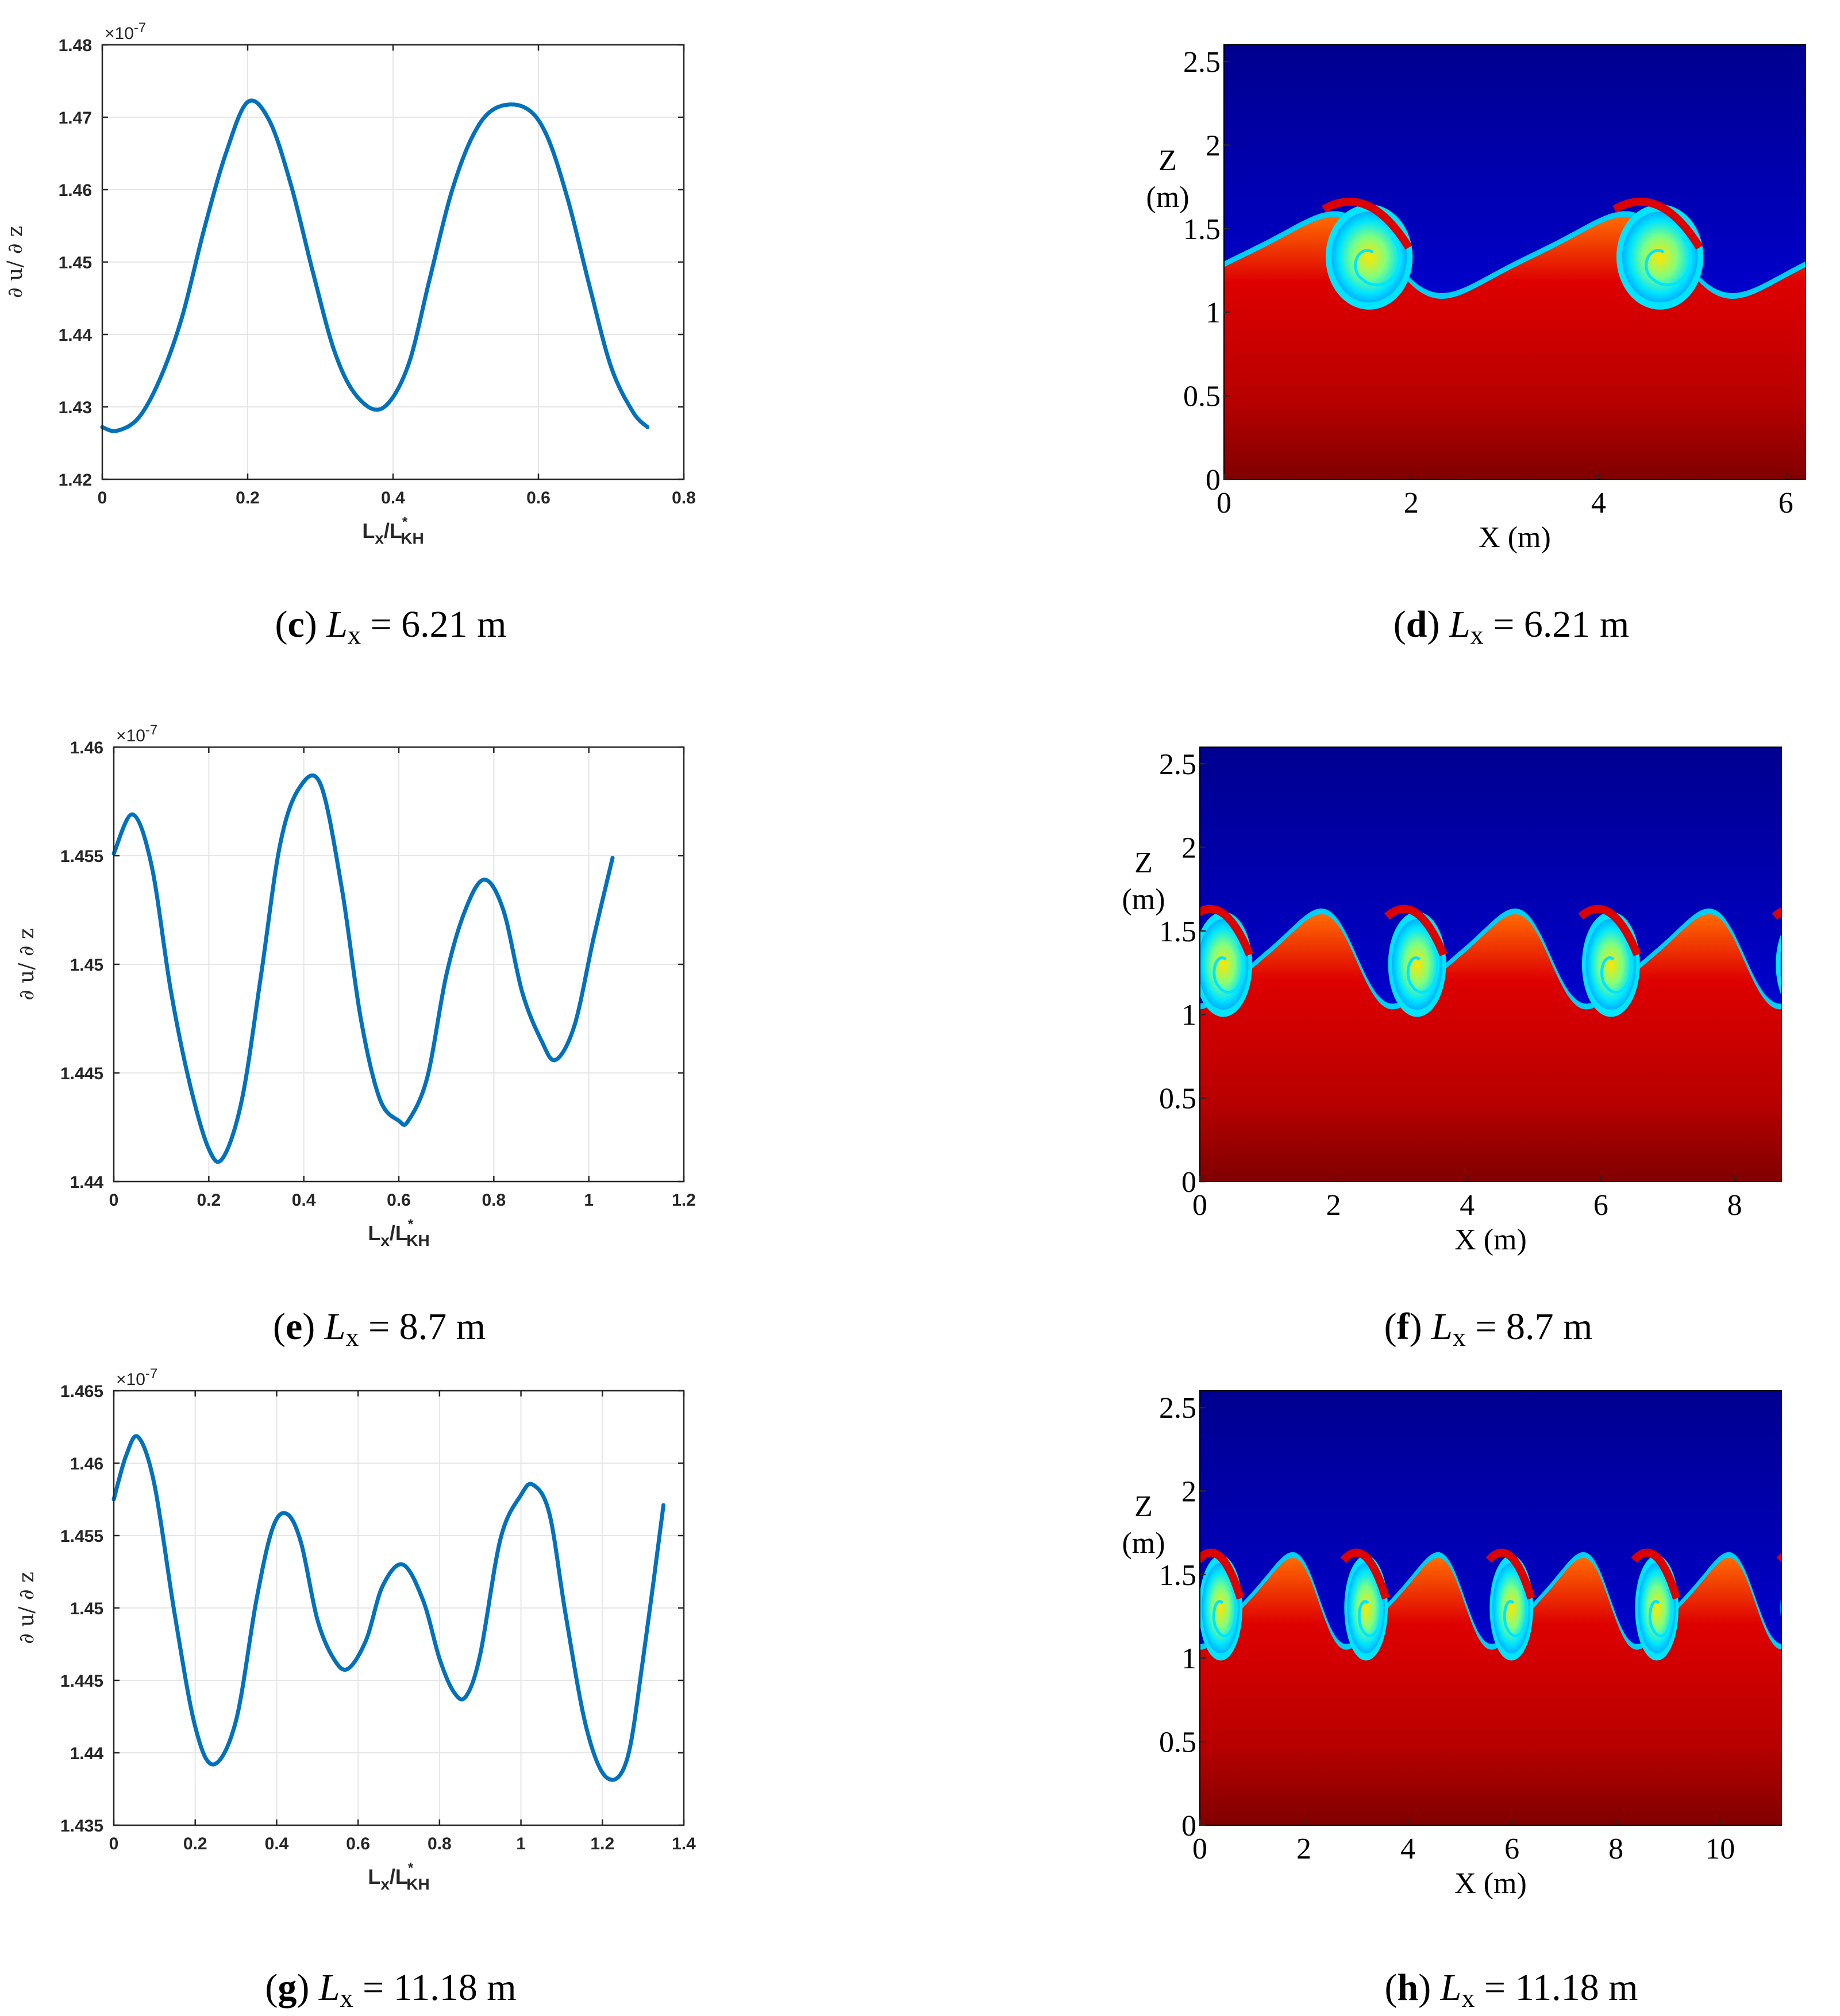 Image resolution: width=1840 pixels, height=2016 pixels. What do you see at coordinates (86, 748) in the screenshot?
I see `y-tick-label: 1.46` at bounding box center [86, 748].